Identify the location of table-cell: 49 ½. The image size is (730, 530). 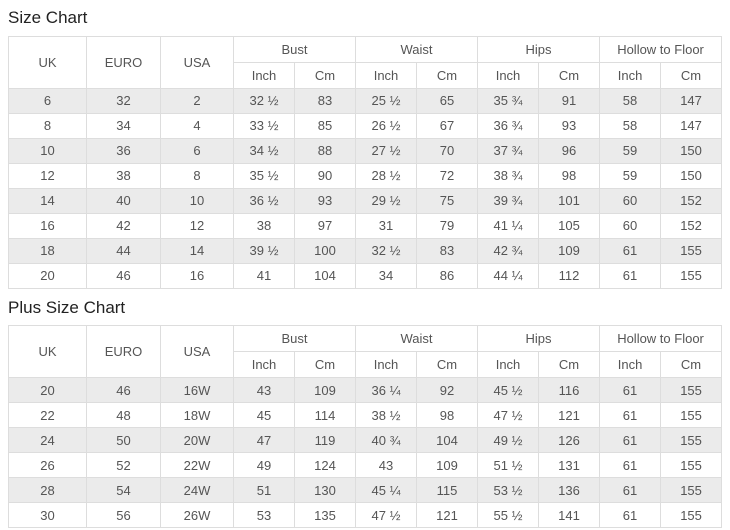
(508, 440).